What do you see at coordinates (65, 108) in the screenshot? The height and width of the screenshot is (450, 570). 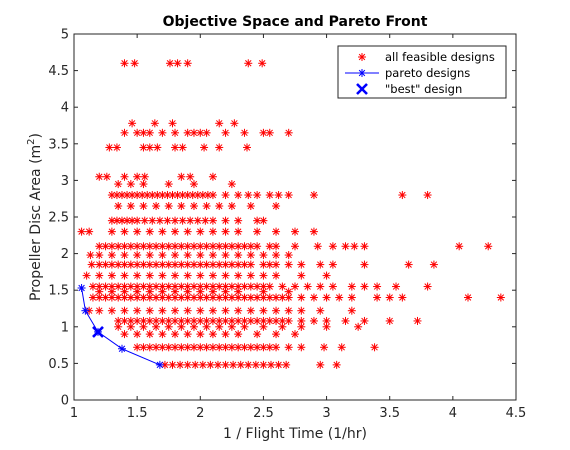 I see `y-tick-label: 4` at bounding box center [65, 108].